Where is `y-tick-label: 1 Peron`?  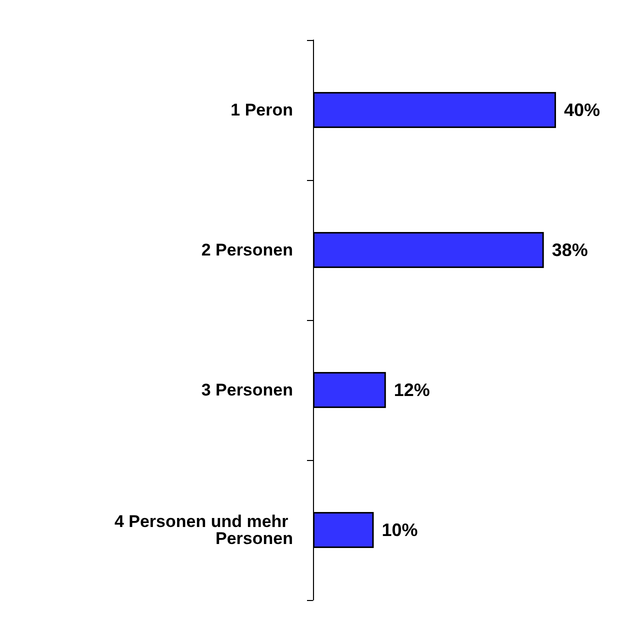
y-tick-label: 1 Peron is located at coordinates (261, 110).